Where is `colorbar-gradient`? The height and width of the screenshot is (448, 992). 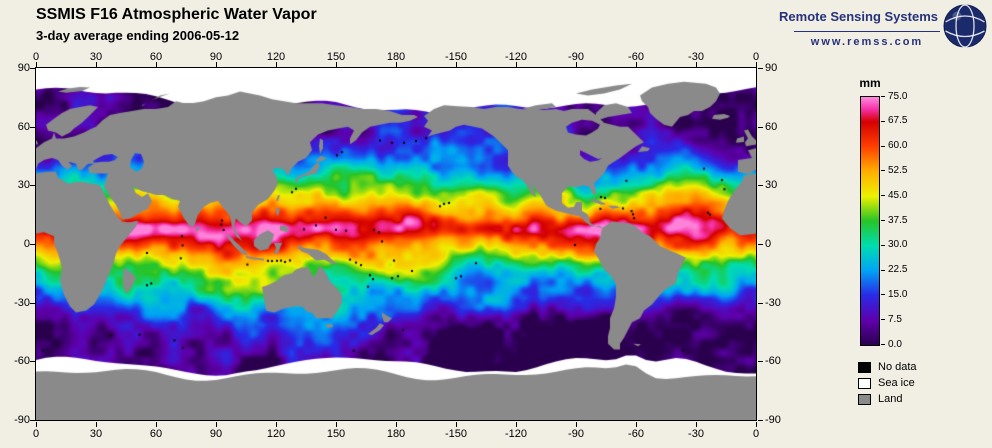 colorbar-gradient is located at coordinates (870, 221).